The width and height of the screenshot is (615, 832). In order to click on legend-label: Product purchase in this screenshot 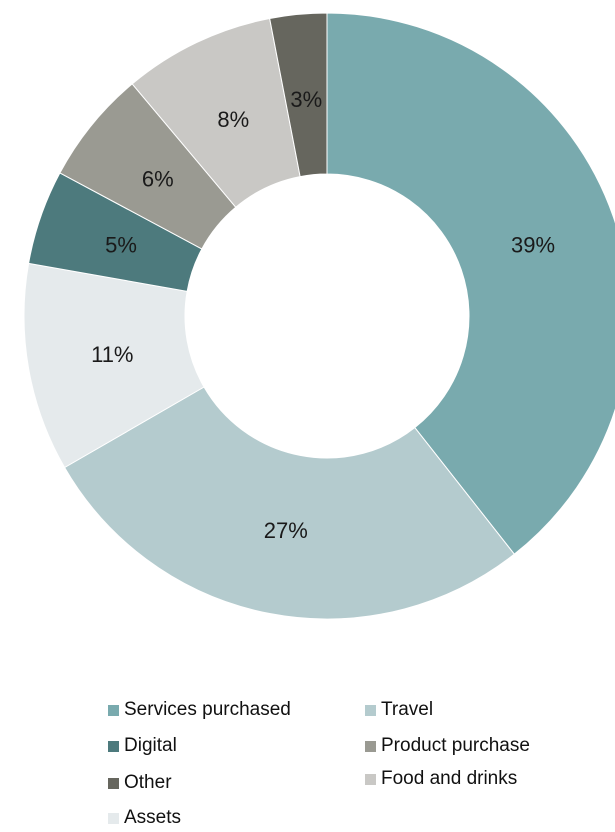, I will do `click(455, 745)`.